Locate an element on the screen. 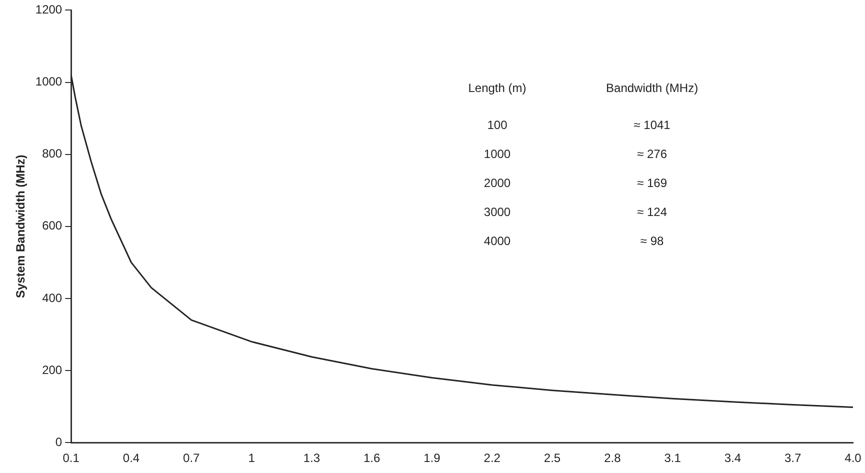 The height and width of the screenshot is (473, 865). y-tick-label: 1200 is located at coordinates (48, 9).